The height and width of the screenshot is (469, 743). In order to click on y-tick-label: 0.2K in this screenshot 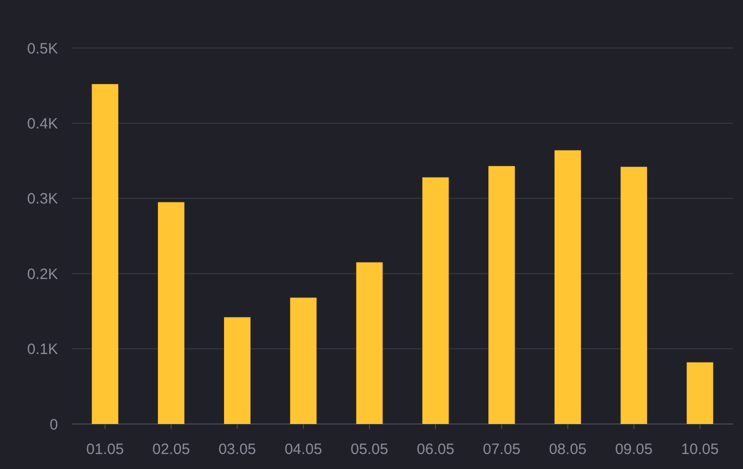, I will do `click(42, 274)`.